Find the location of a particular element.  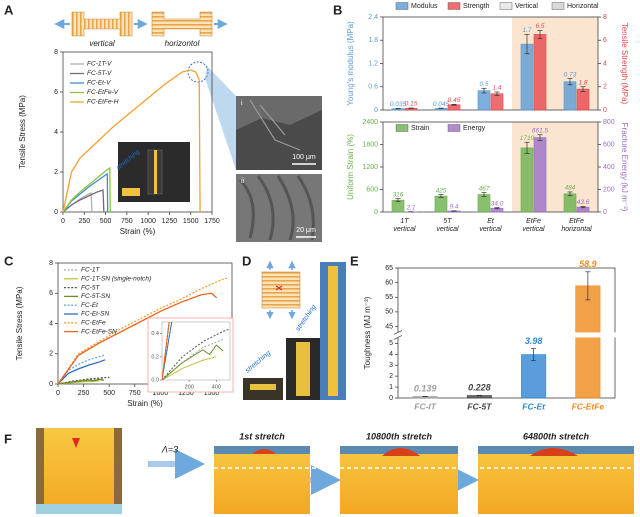

specimen-shapes: vertical horizontol is located at coordinates (141, 29).